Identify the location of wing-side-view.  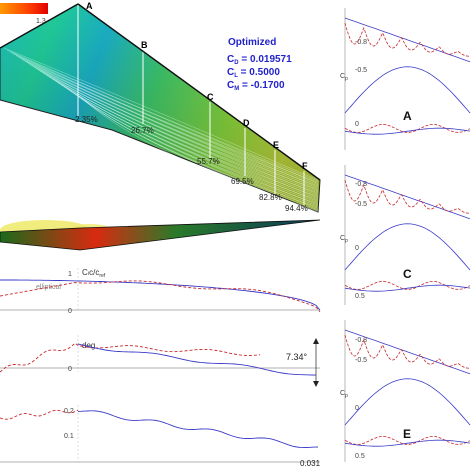
(160, 235).